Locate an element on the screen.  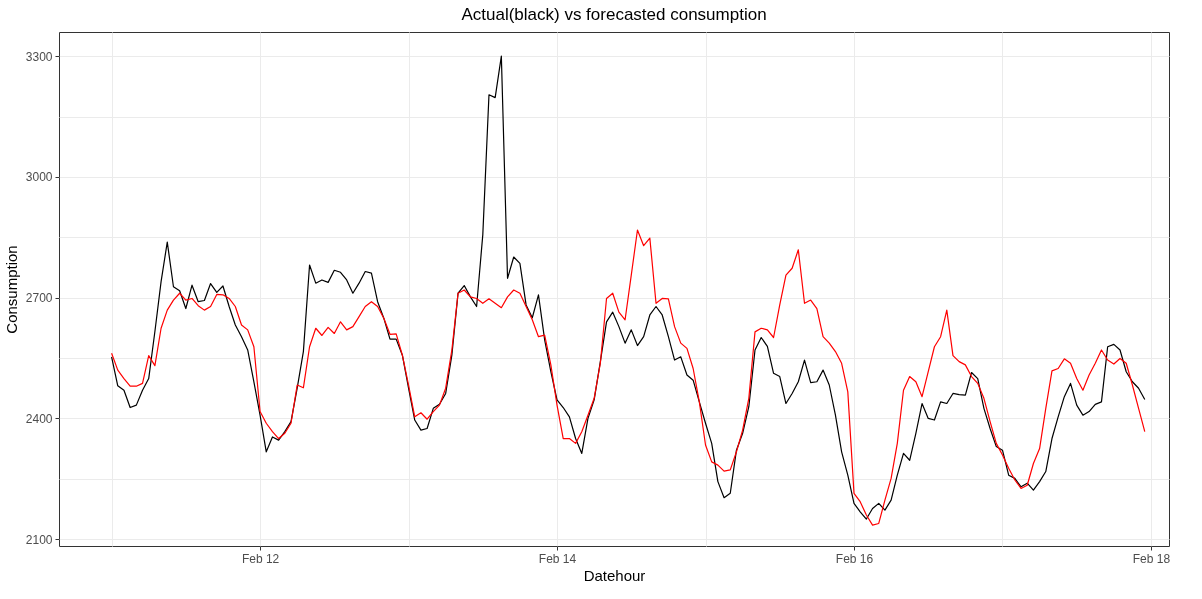
y-tick-label: 2700 is located at coordinates (39, 298).